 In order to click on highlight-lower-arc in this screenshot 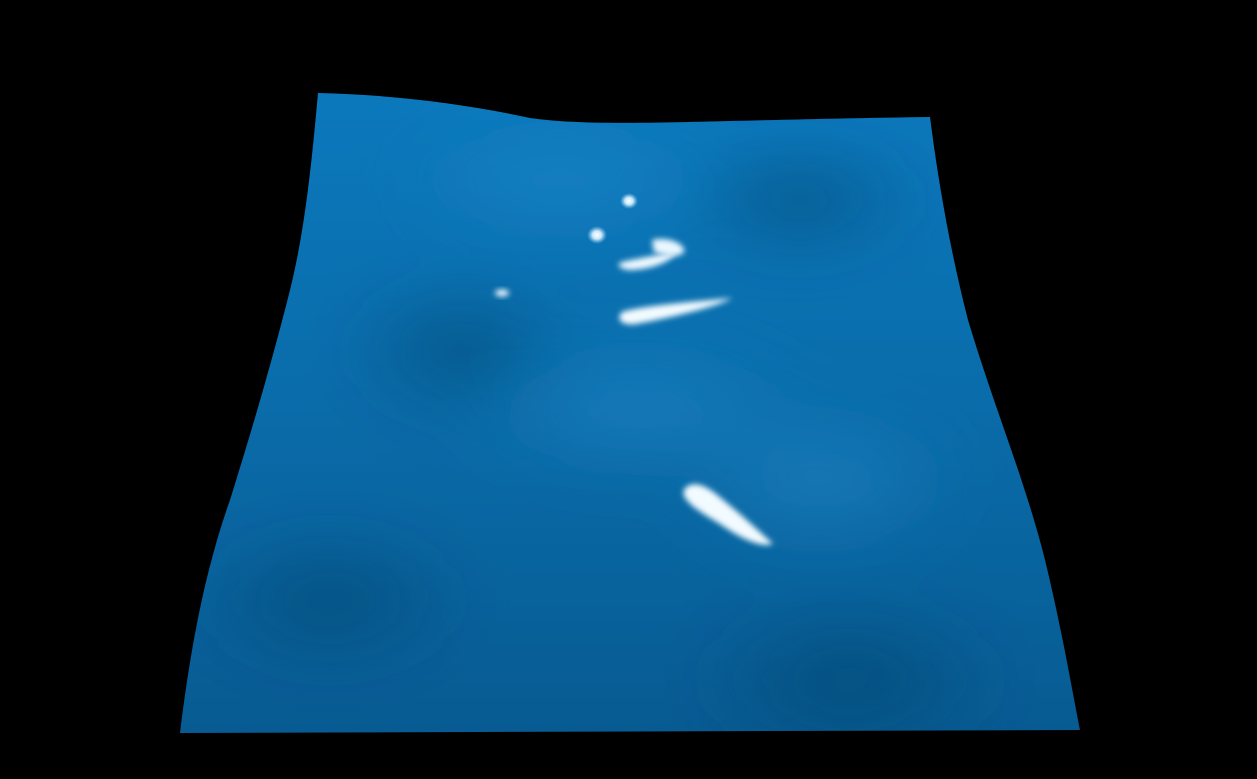, I will do `click(647, 261)`.